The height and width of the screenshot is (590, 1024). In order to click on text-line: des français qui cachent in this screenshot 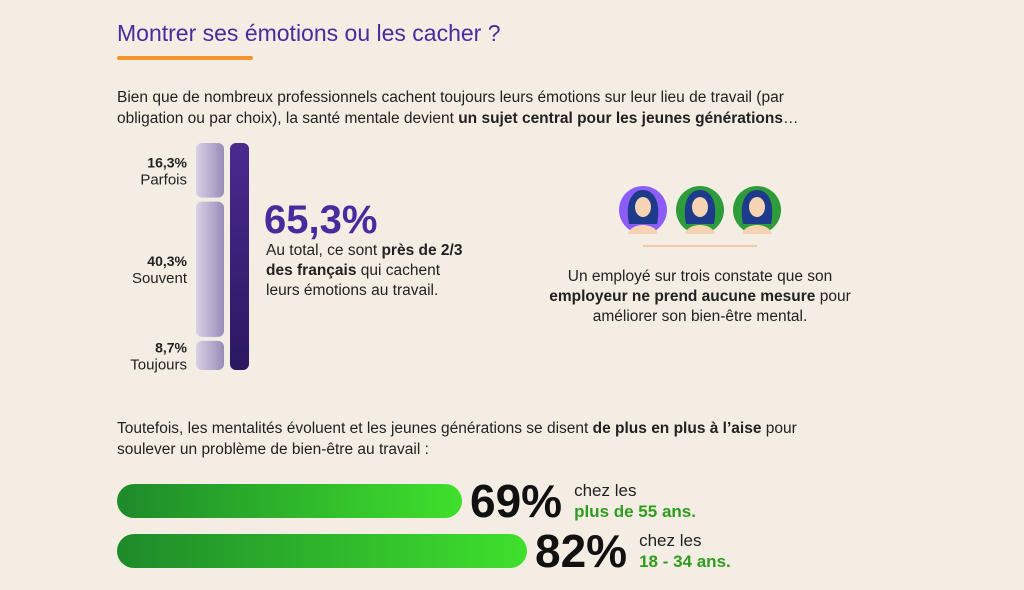, I will do `click(353, 270)`.